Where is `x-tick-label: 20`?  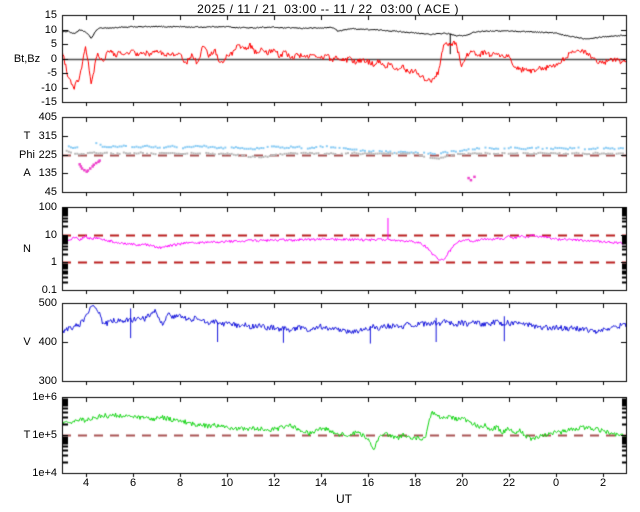 x-tick-label: 20 is located at coordinates (462, 483).